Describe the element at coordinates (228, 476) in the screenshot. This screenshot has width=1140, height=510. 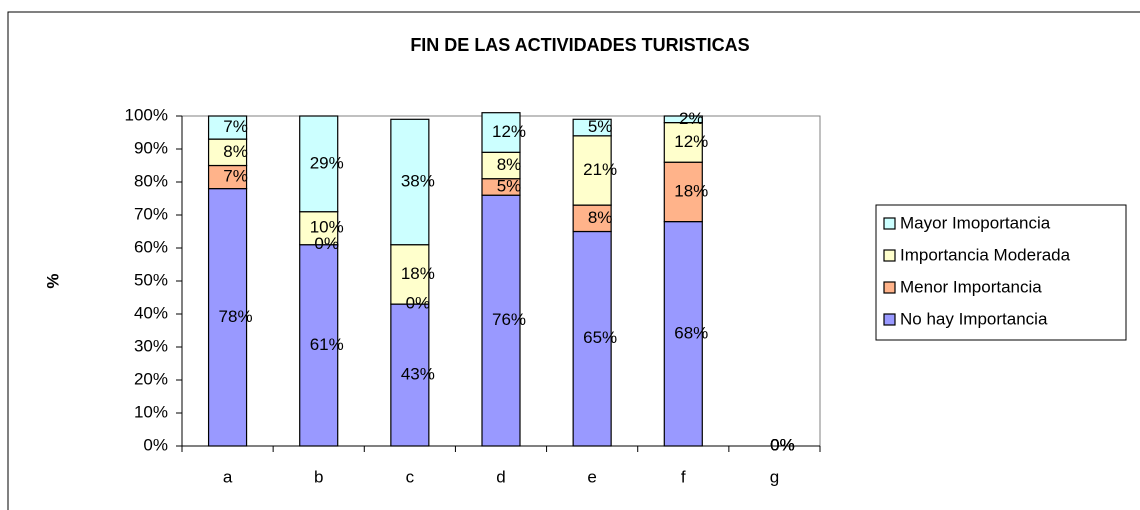
I see `x-tick-label: a` at that location.